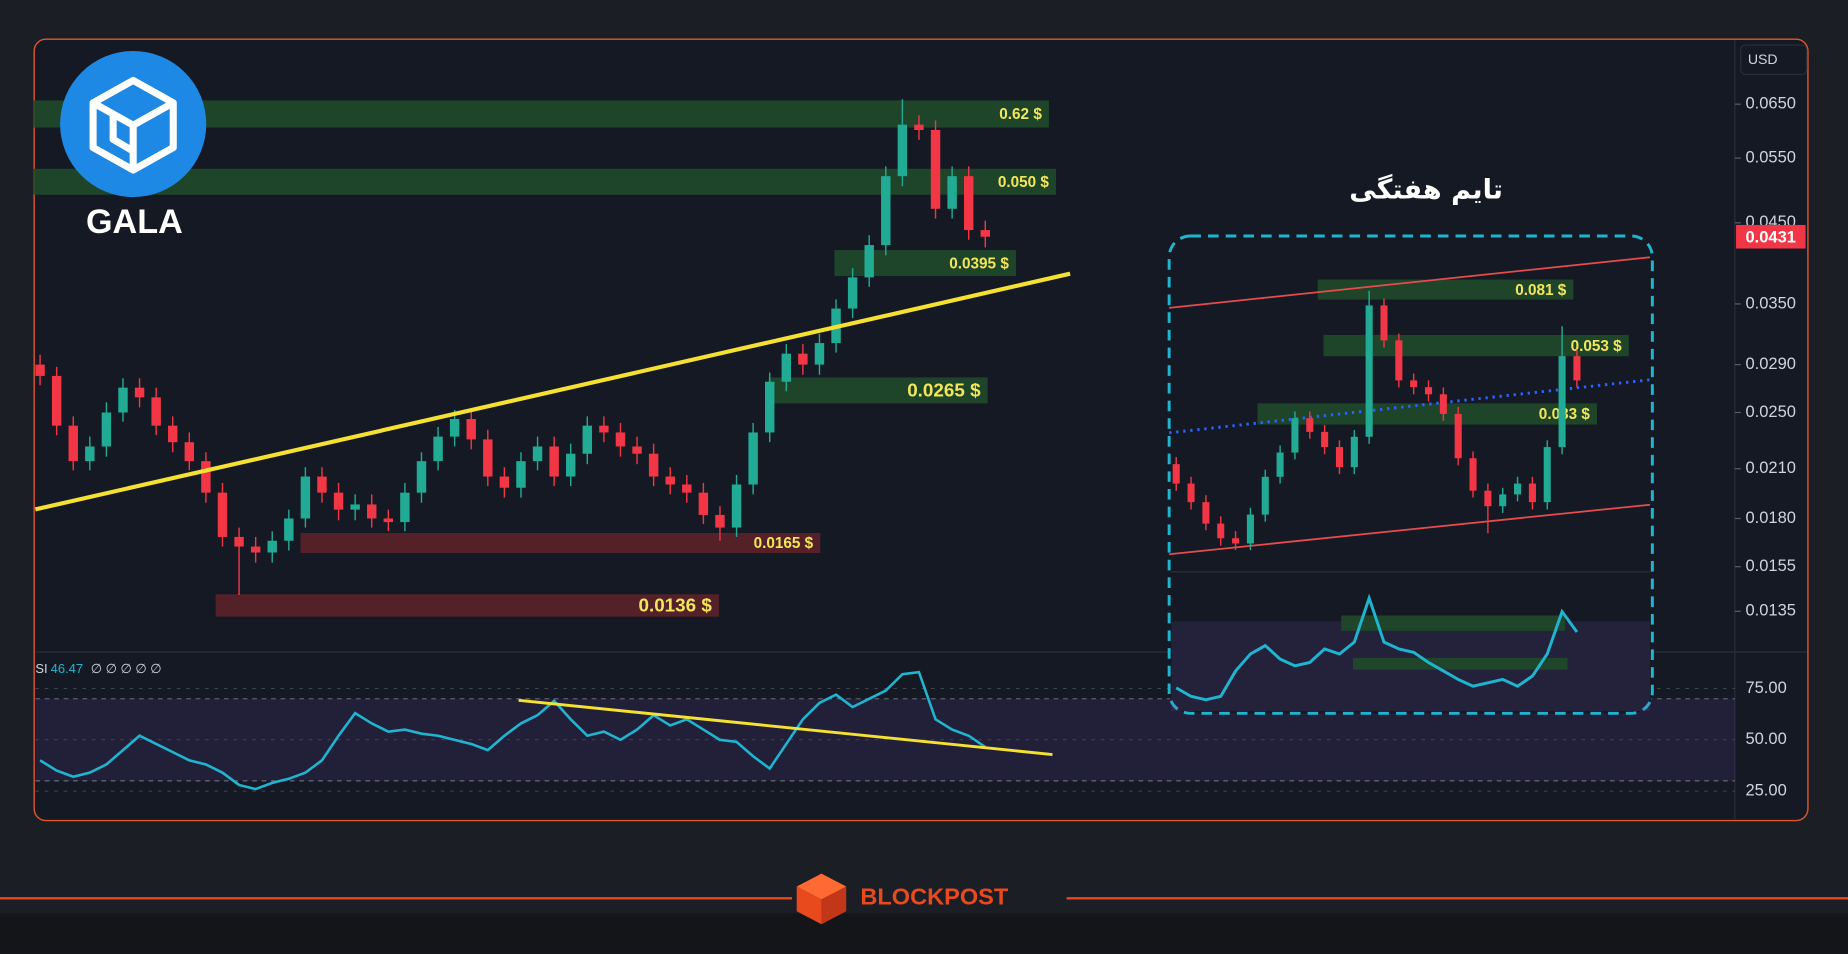 This screenshot has height=954, width=1848. I want to click on rsi-tick-label: 50.00, so click(1765, 739).